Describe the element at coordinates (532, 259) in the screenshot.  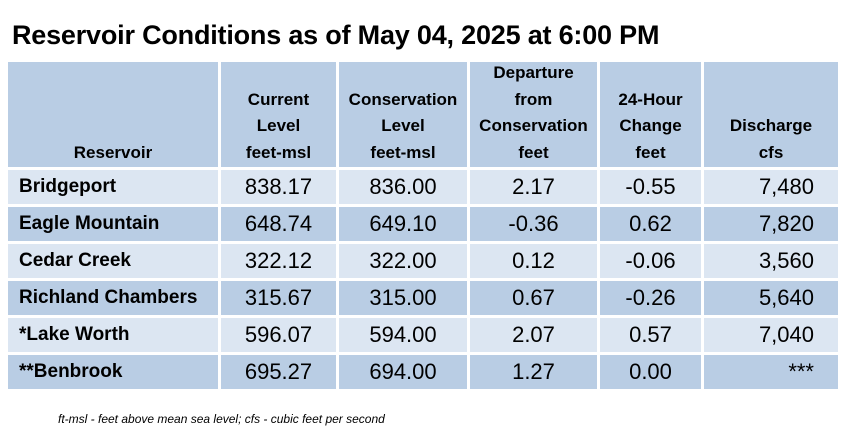
I see `departure-cell: 0.12` at that location.